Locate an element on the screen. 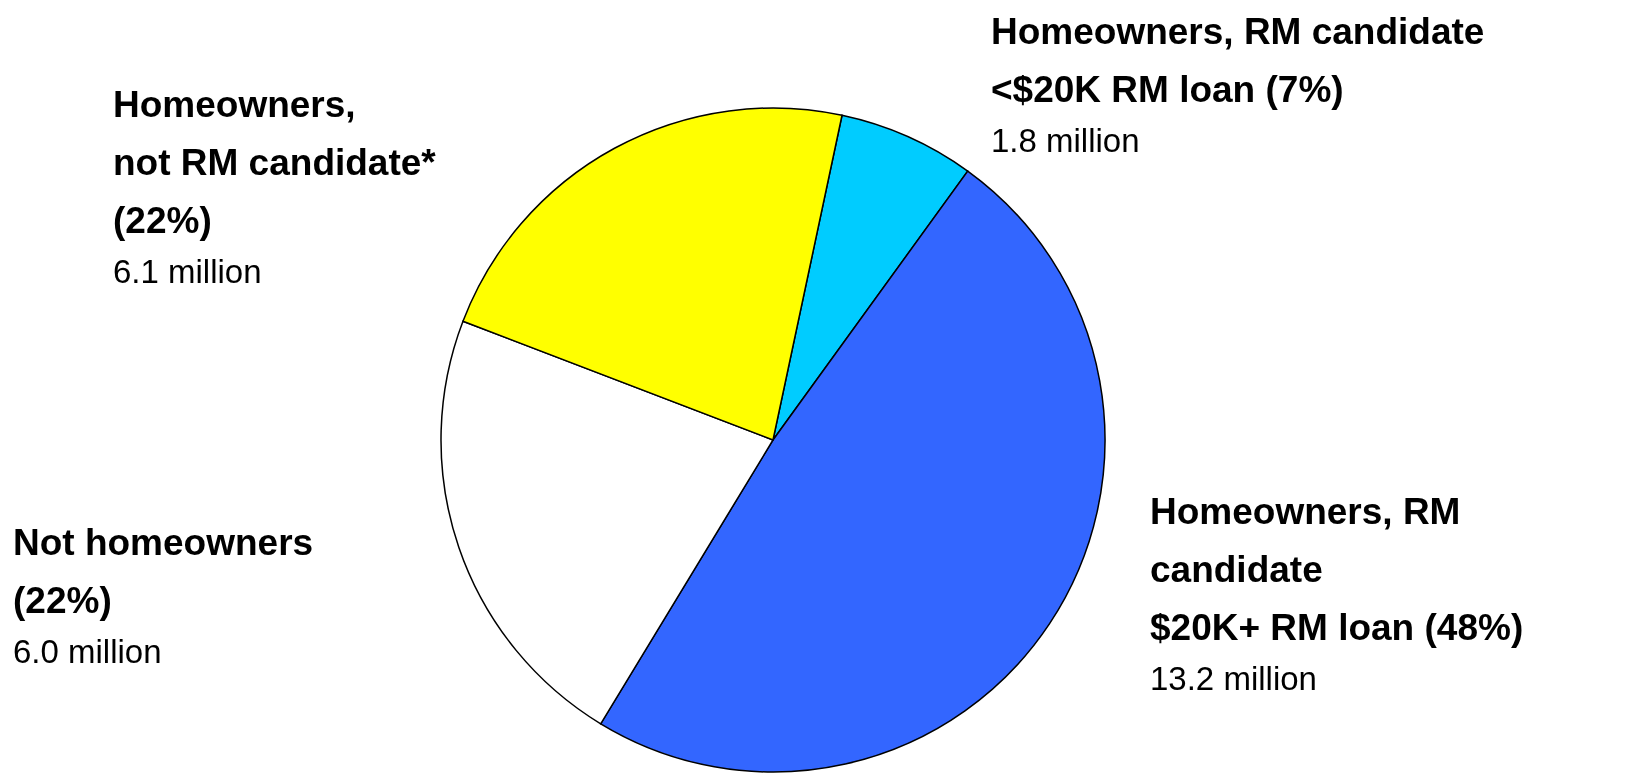 This screenshot has height=775, width=1643. slice-label: Not homeowners (22%) is located at coordinates (163, 571).